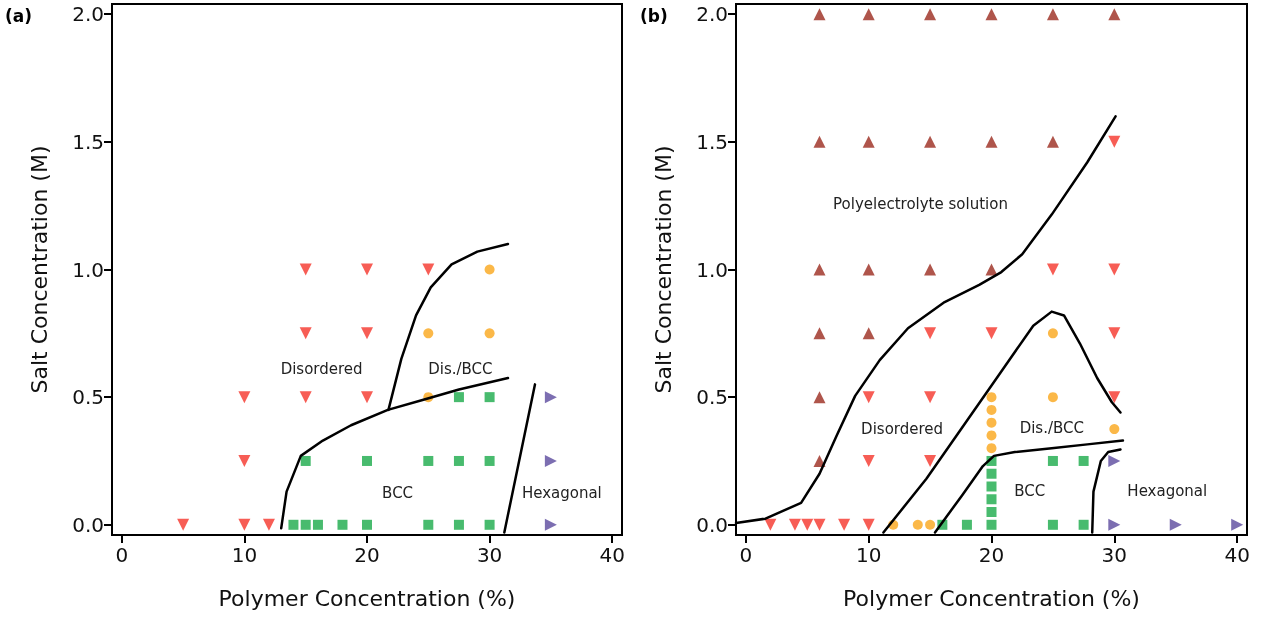 The image size is (1271, 630). I want to click on annotation: Polyelectrolyte solution, so click(920, 204).